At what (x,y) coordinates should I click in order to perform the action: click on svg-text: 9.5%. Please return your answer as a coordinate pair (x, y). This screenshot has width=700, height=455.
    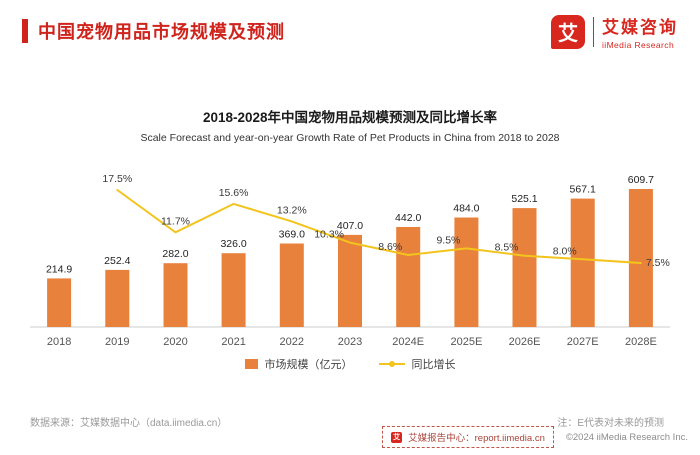
    Looking at the image, I should click on (448, 240).